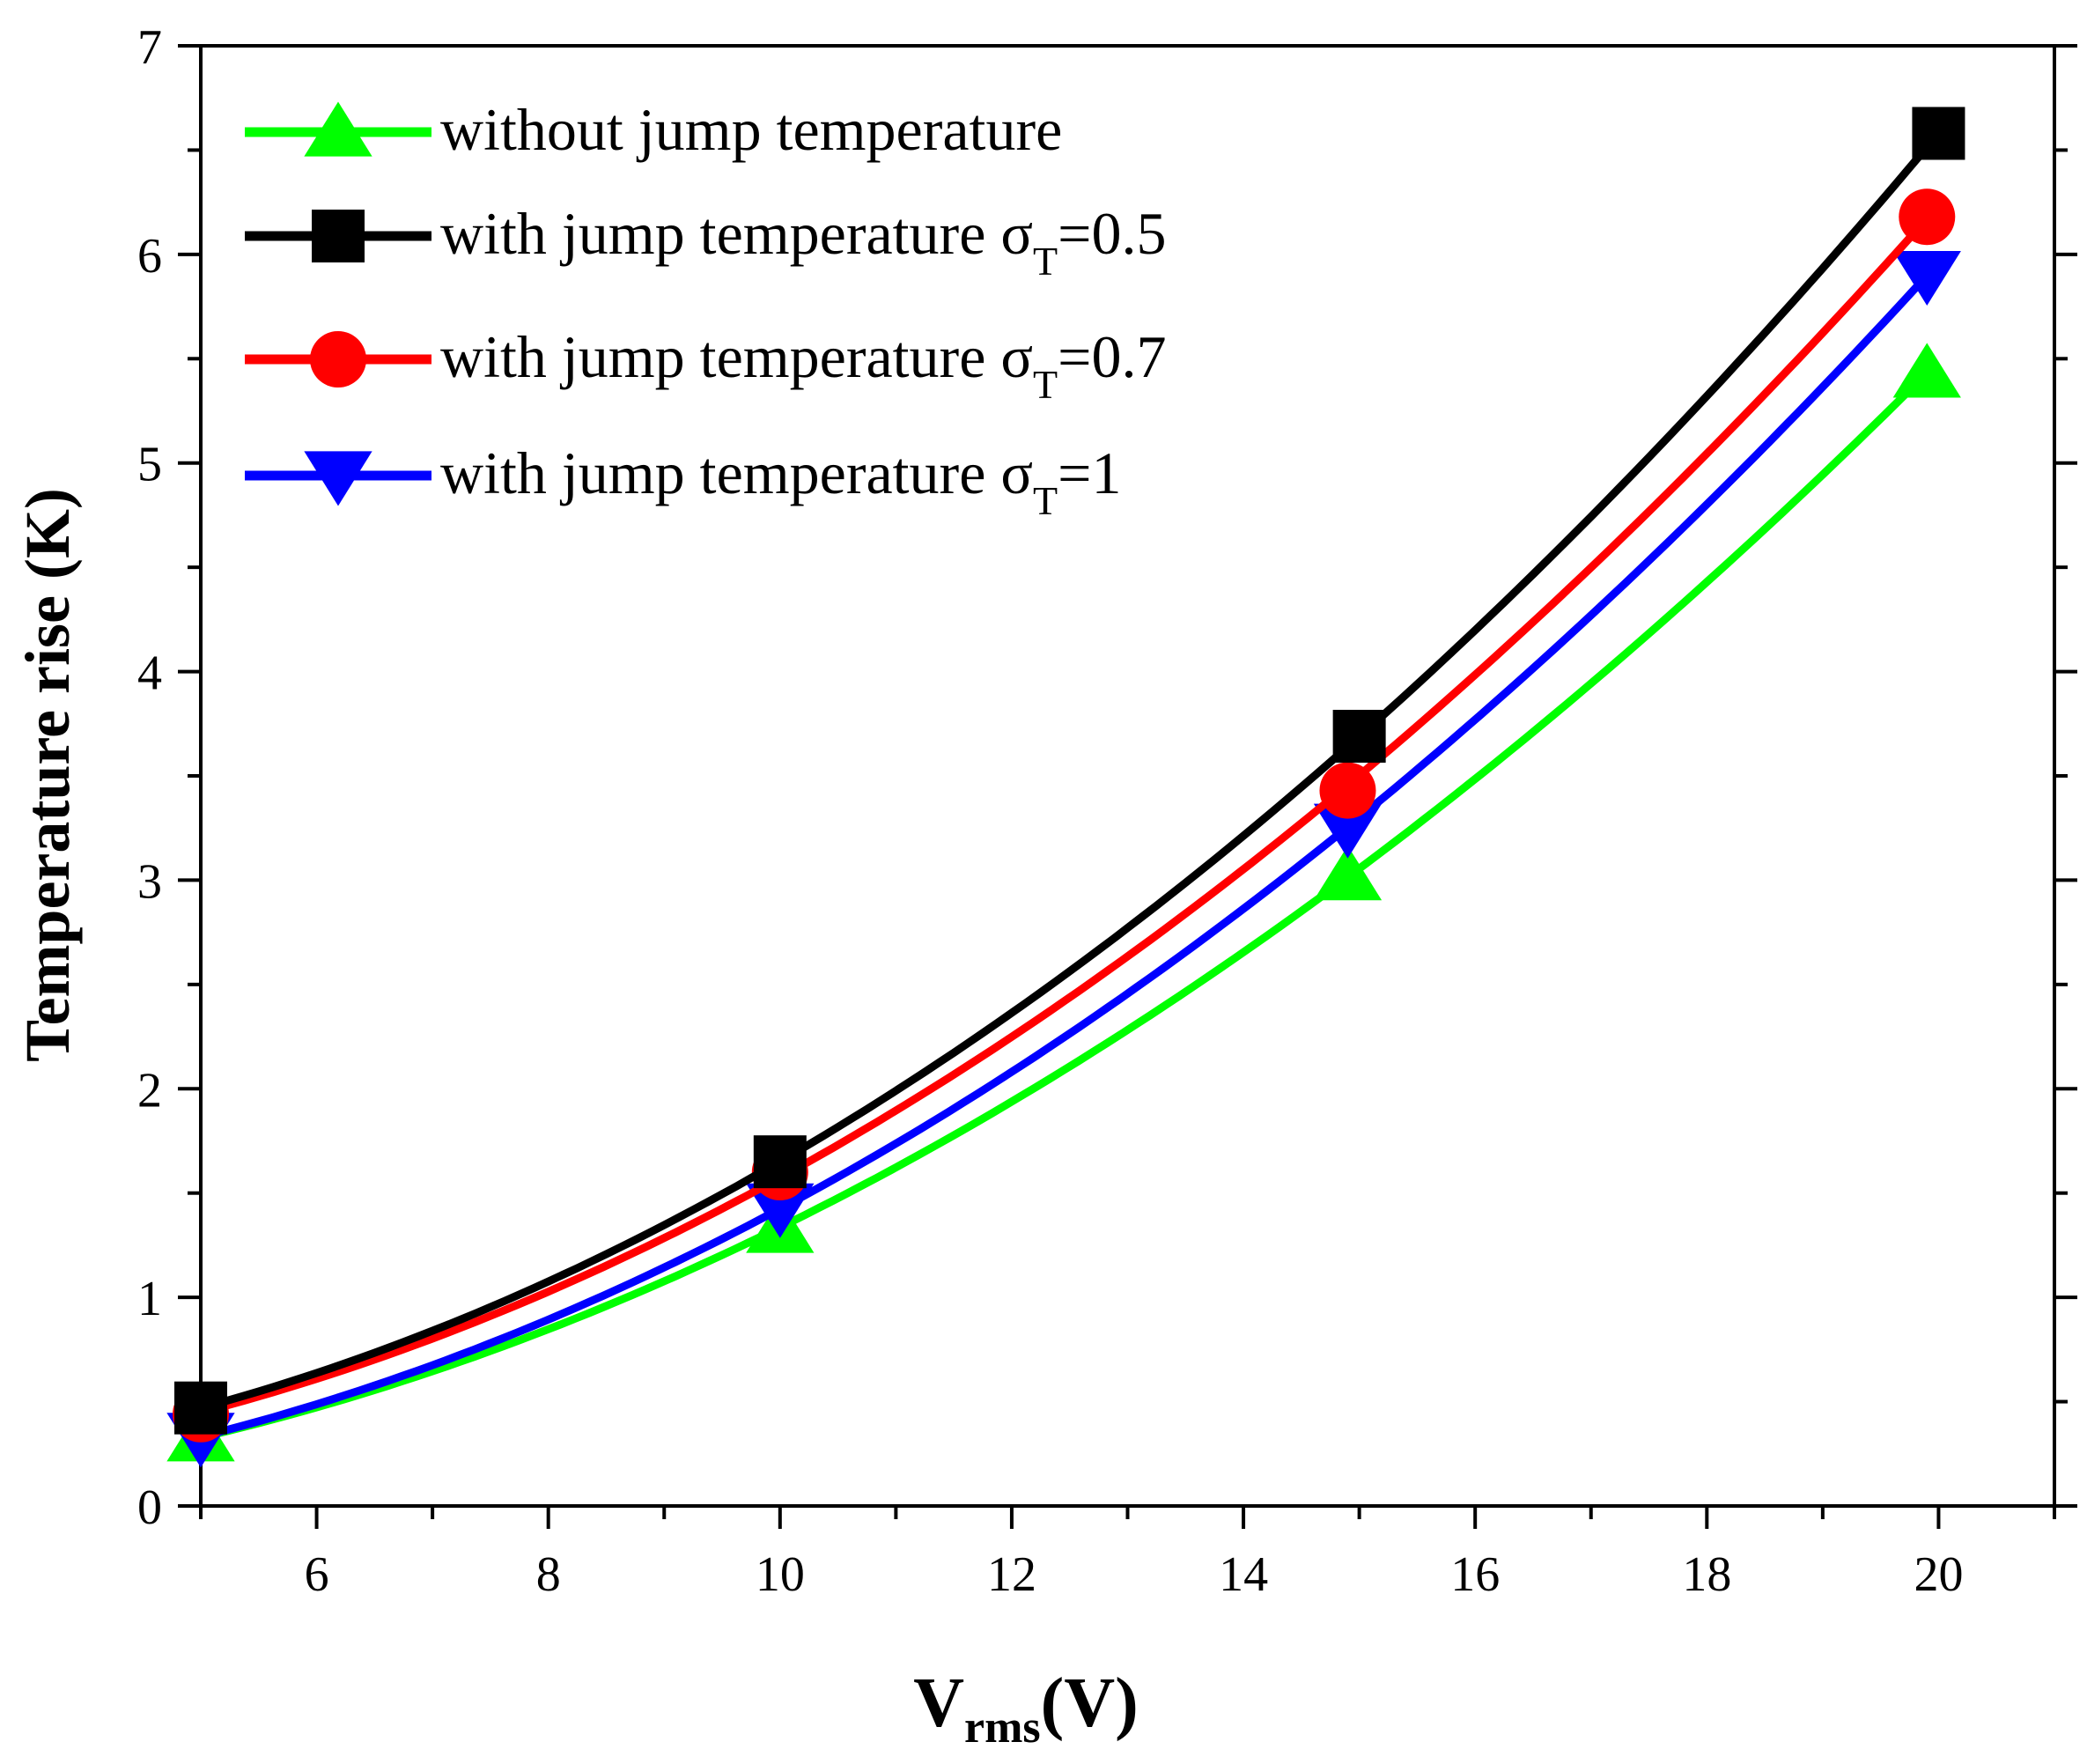  I want to click on legend-item-1: with jump temperature σT=0.5, so click(706, 242).